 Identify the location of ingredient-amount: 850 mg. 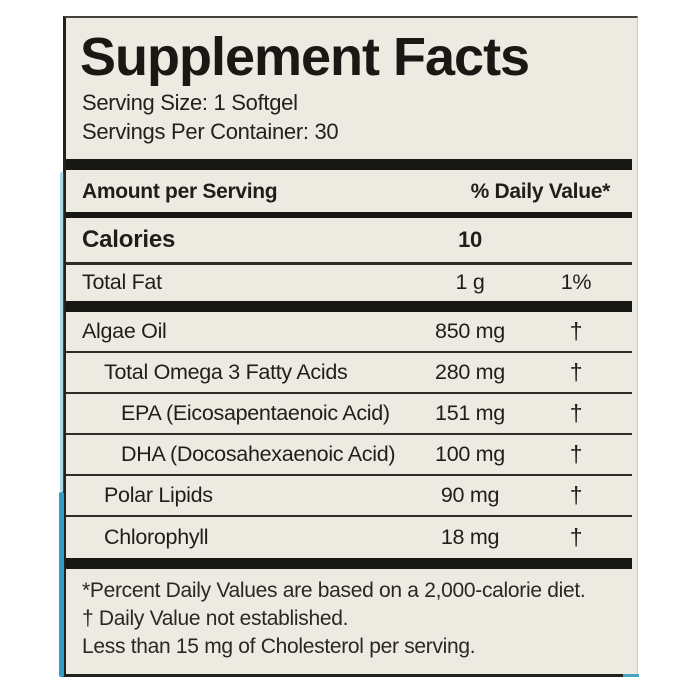
(470, 330).